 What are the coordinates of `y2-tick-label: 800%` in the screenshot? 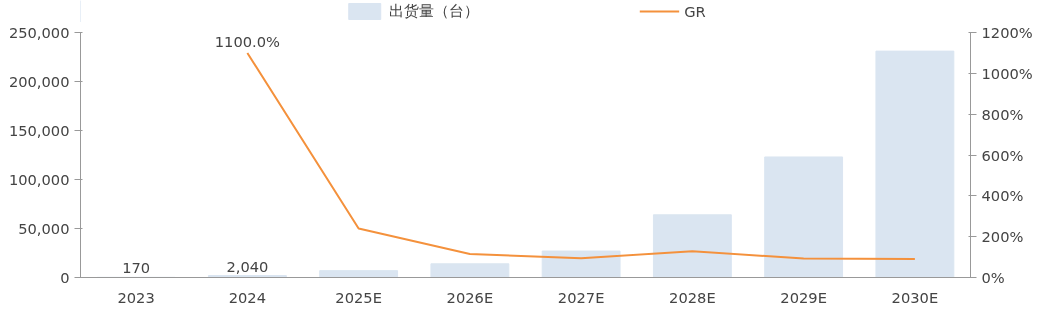 It's located at (1002, 114).